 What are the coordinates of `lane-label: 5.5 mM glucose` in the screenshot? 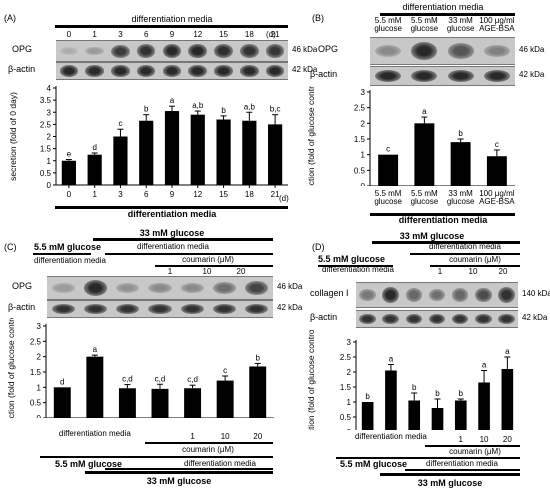 It's located at (424, 25).